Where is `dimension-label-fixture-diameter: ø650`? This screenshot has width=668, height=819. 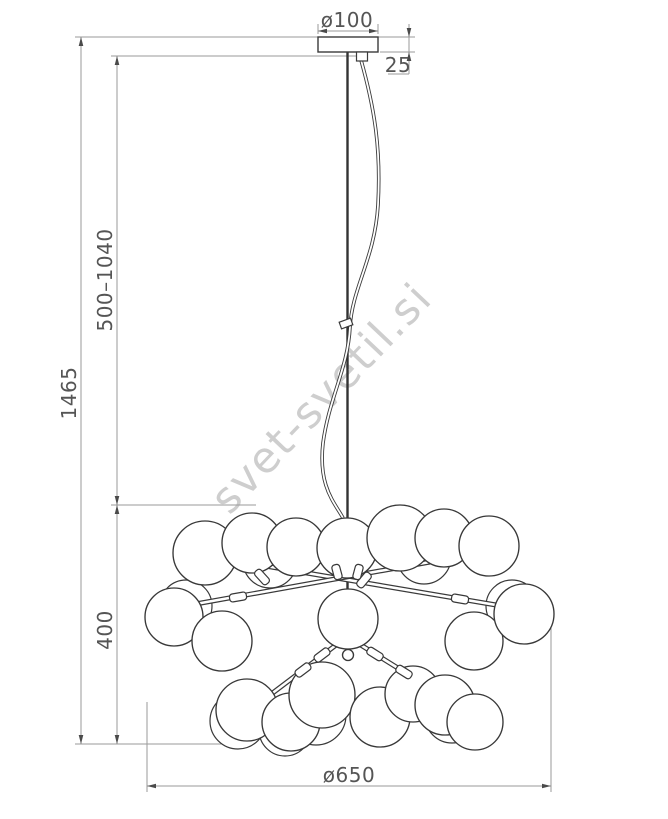
dimension-label-fixture-diameter: ø650 is located at coordinates (349, 775).